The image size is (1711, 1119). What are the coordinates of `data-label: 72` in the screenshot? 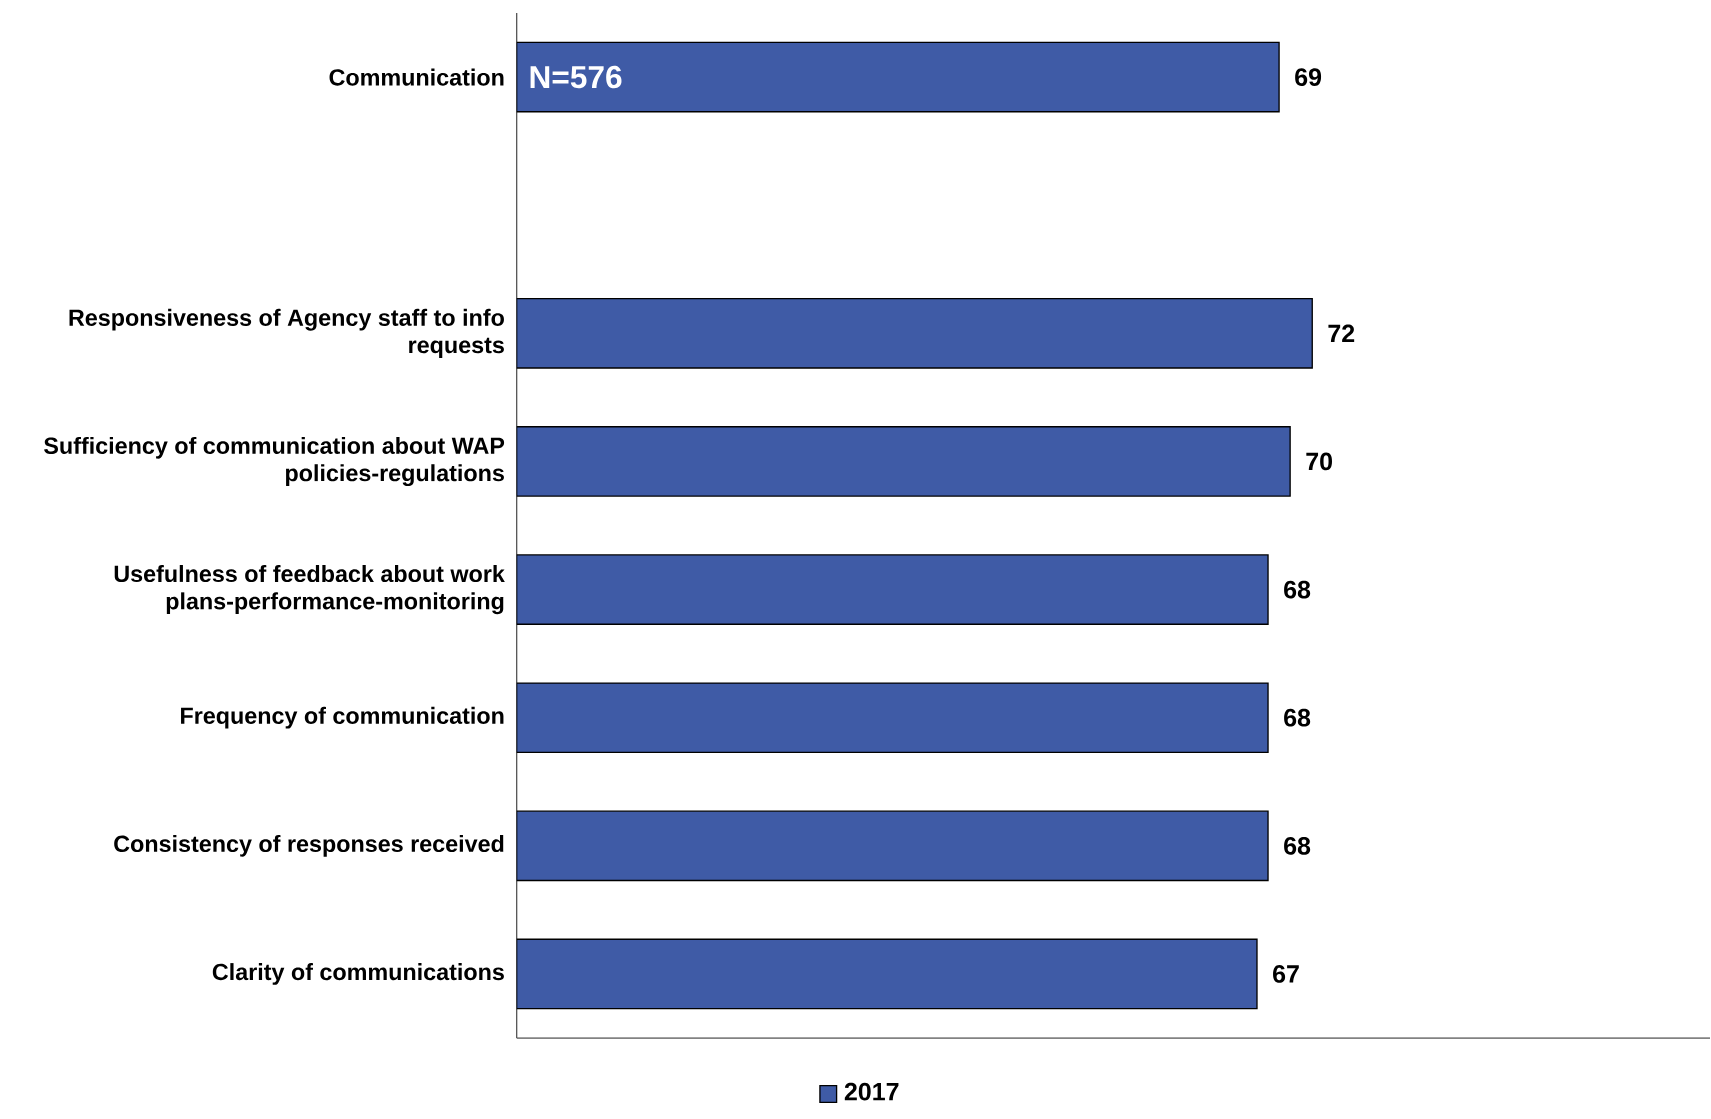 It's located at (1341, 333).